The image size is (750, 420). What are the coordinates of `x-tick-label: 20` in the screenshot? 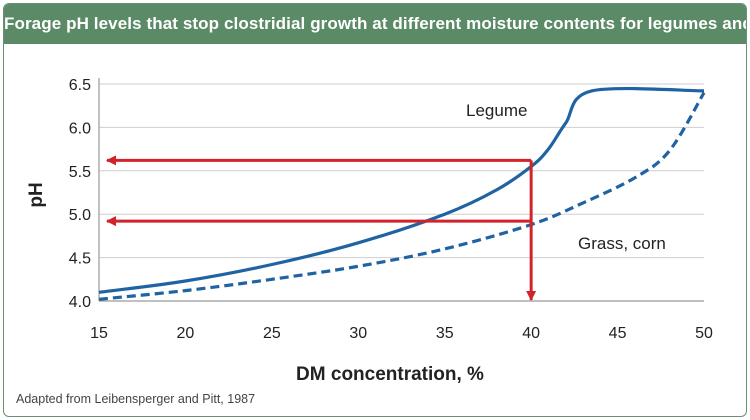 It's located at (186, 333).